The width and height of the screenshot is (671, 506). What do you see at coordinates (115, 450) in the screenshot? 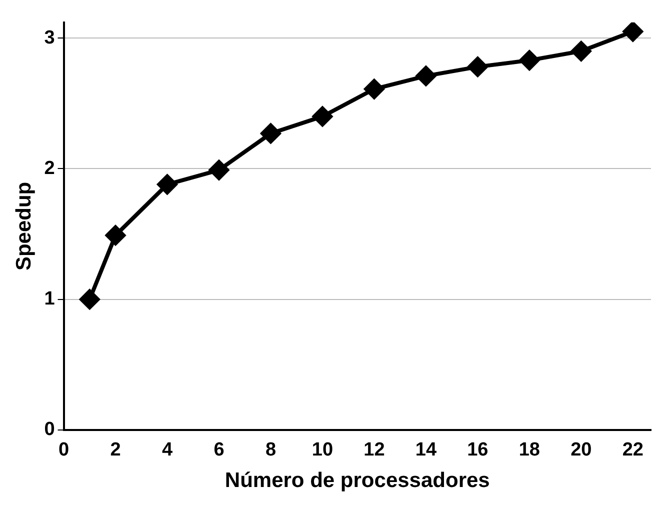
I see `x-tick-label: 2` at bounding box center [115, 450].